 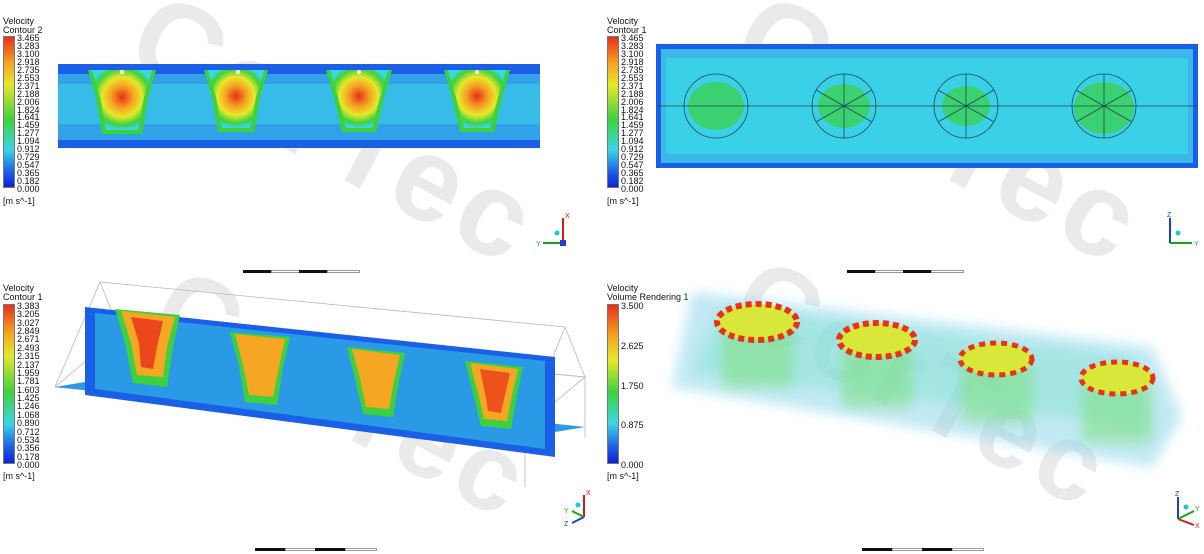 I want to click on legend-tick-label: 0.912, so click(x=28, y=149).